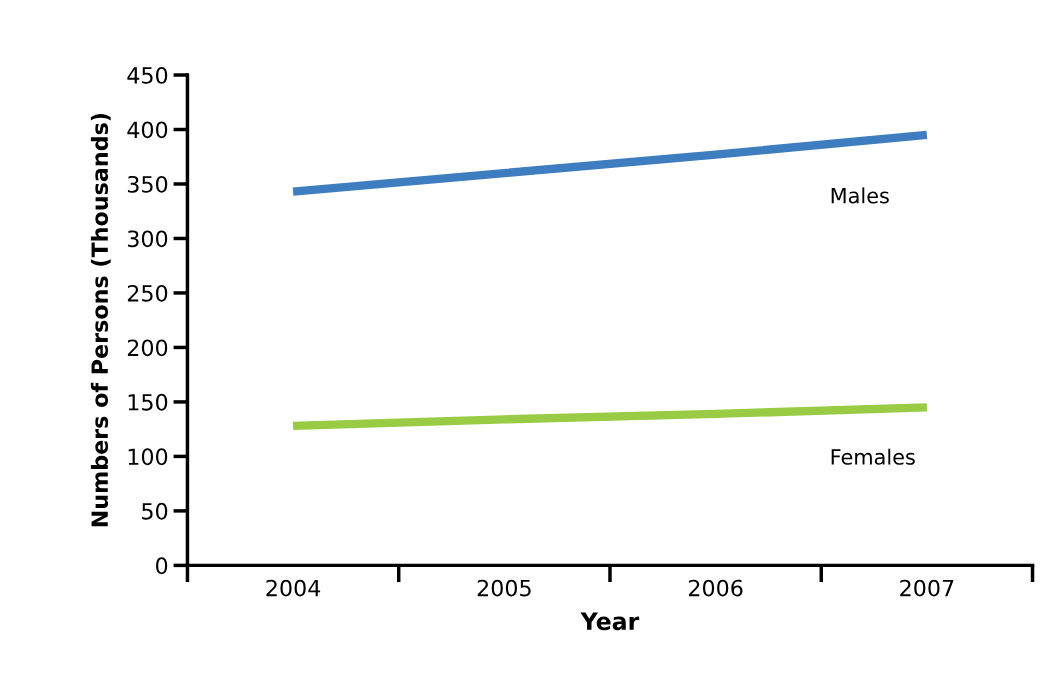 This screenshot has height=682, width=1059. I want to click on y-axis-title: Numbers of Persons (Thousands), so click(100, 320).